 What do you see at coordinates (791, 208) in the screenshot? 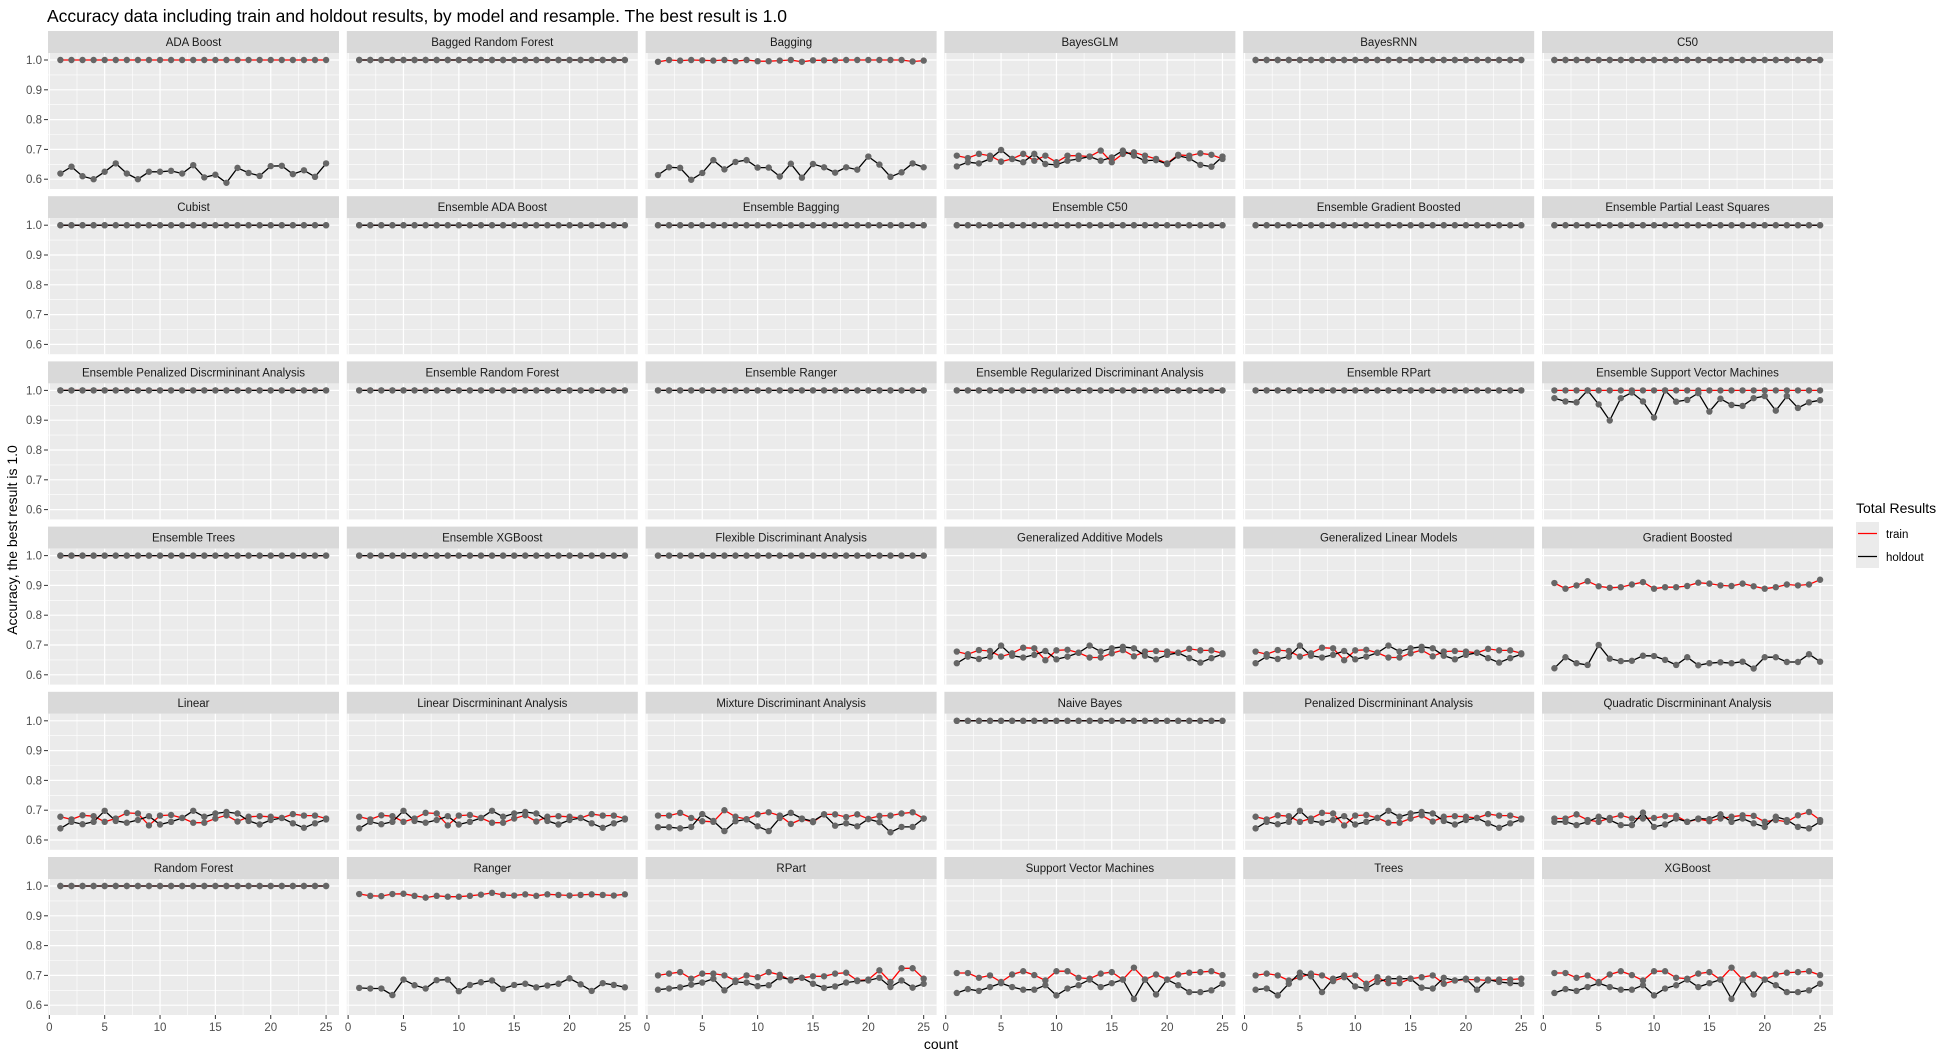
I see `facet-strip-label: Ensemble Bagging` at bounding box center [791, 208].